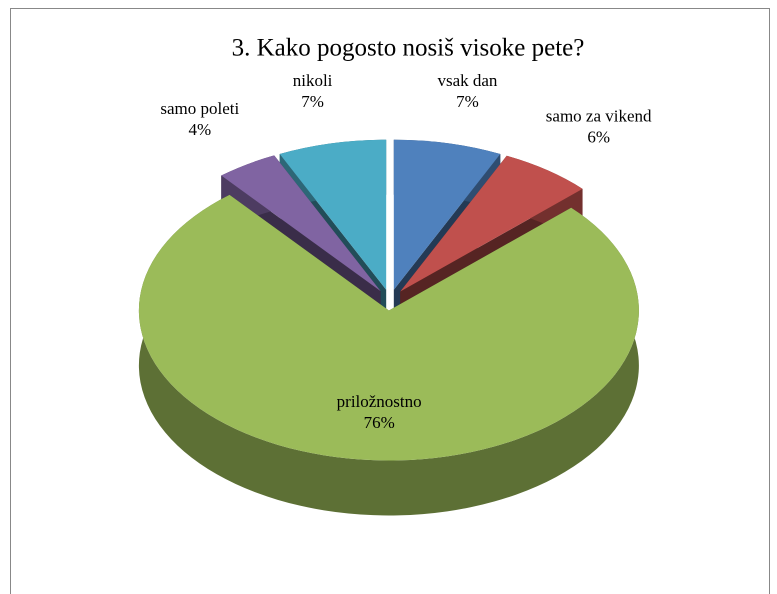 The height and width of the screenshot is (594, 777). Describe the element at coordinates (313, 80) in the screenshot. I see `slice-label: nikoli` at that location.